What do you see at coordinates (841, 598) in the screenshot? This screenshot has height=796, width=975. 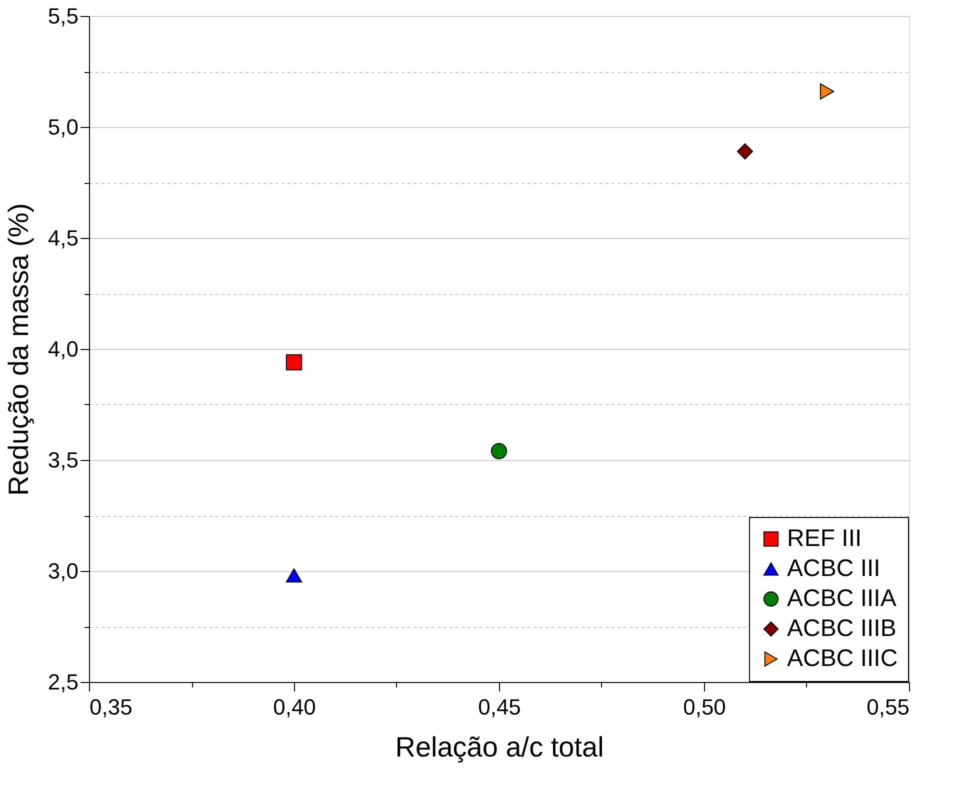 I see `legend-label: ACBC IIIA` at bounding box center [841, 598].